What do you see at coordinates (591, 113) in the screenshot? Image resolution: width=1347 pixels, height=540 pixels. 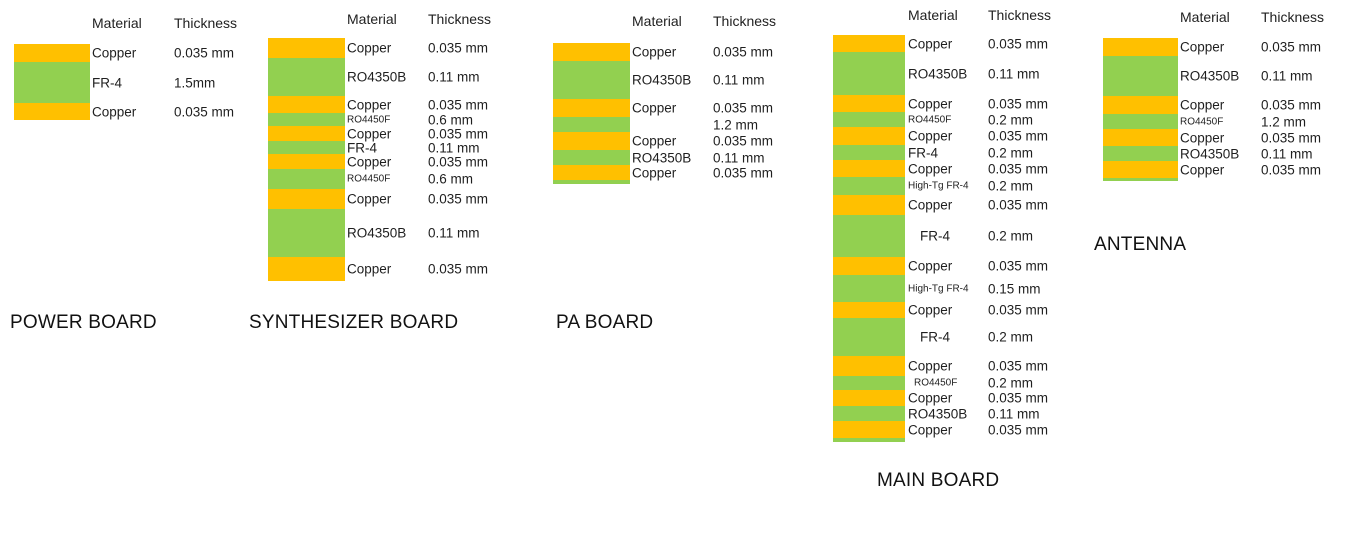 I see `pa-board-stack` at bounding box center [591, 113].